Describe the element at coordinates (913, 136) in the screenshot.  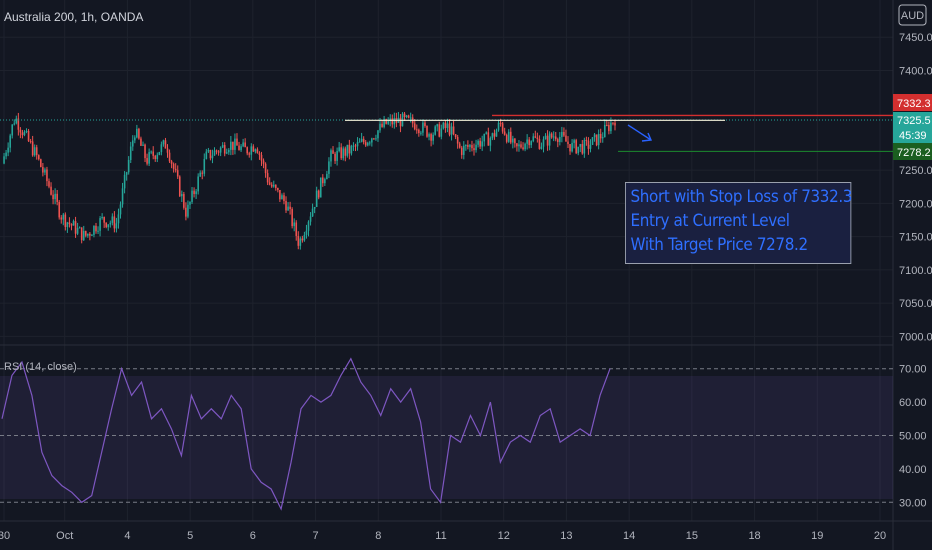
I see `bar-countdown: 45:39` at that location.